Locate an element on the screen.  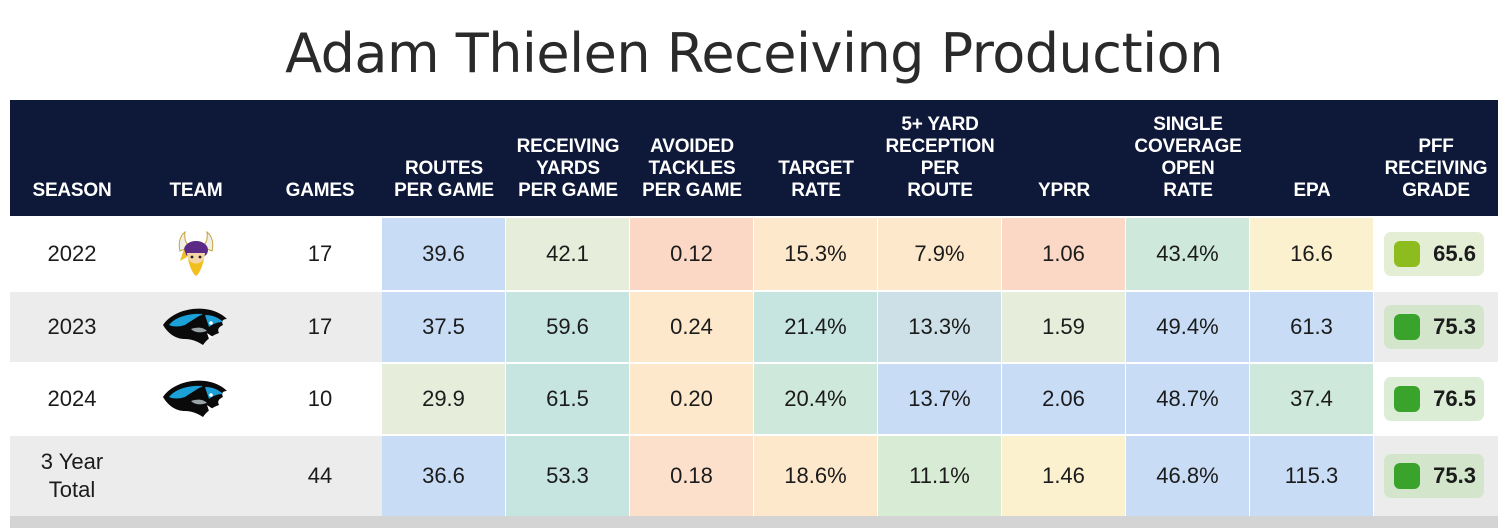
cell-avoided-tackles: 0.24 is located at coordinates (692, 327).